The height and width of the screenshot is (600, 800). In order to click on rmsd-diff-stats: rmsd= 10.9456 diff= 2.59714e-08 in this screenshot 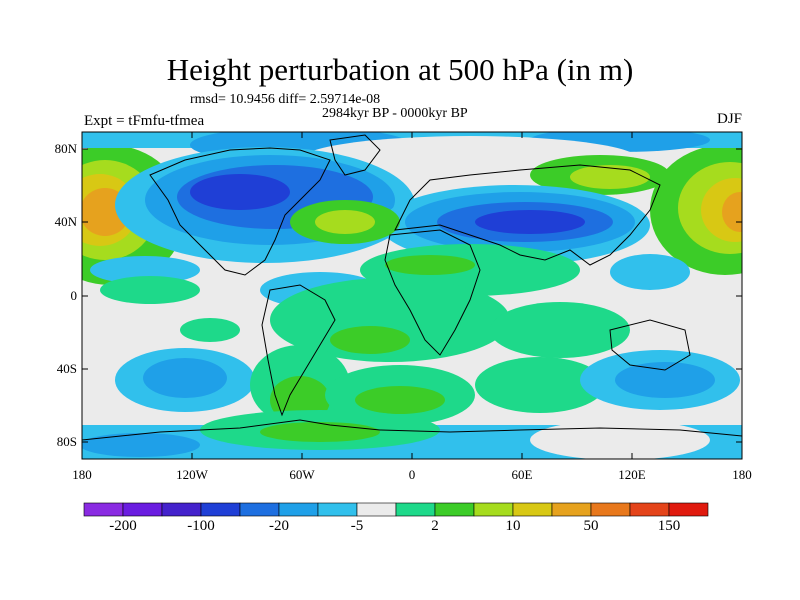, I will do `click(285, 99)`.